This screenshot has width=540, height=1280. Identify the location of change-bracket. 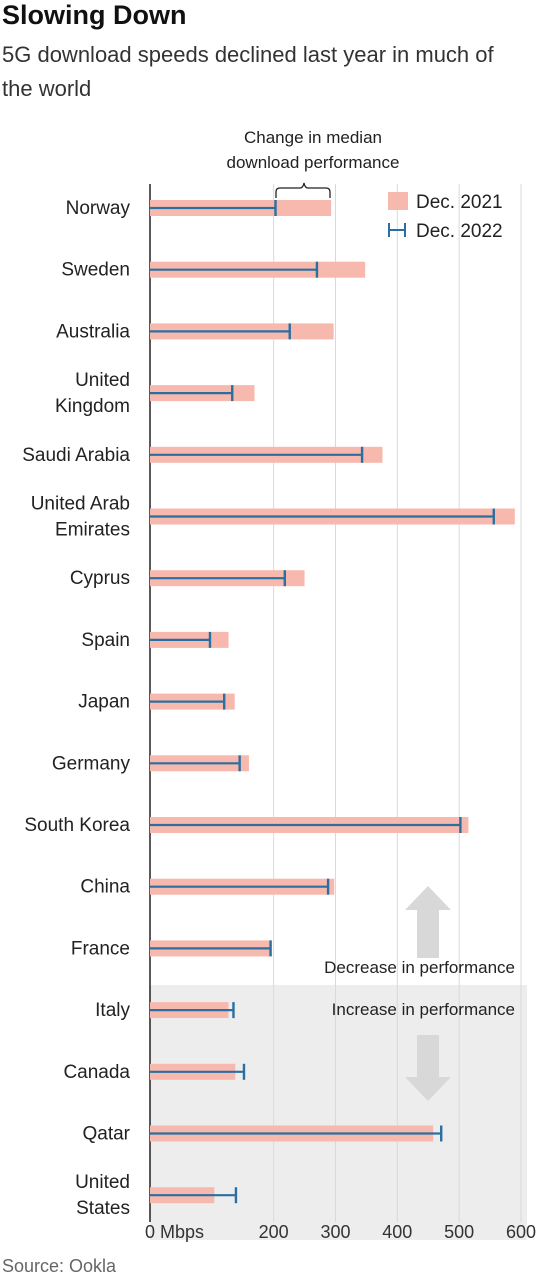
(303, 190).